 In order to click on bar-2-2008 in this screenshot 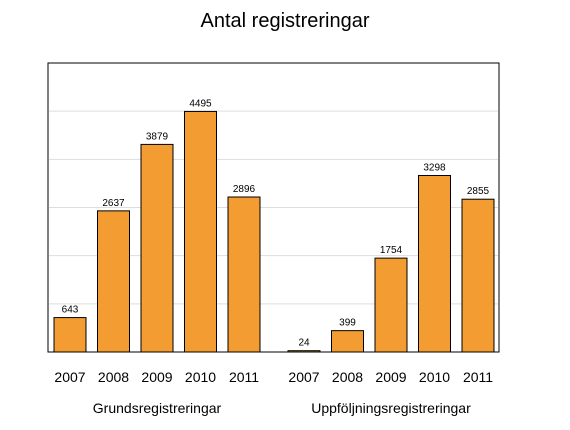, I will do `click(347, 341)`.